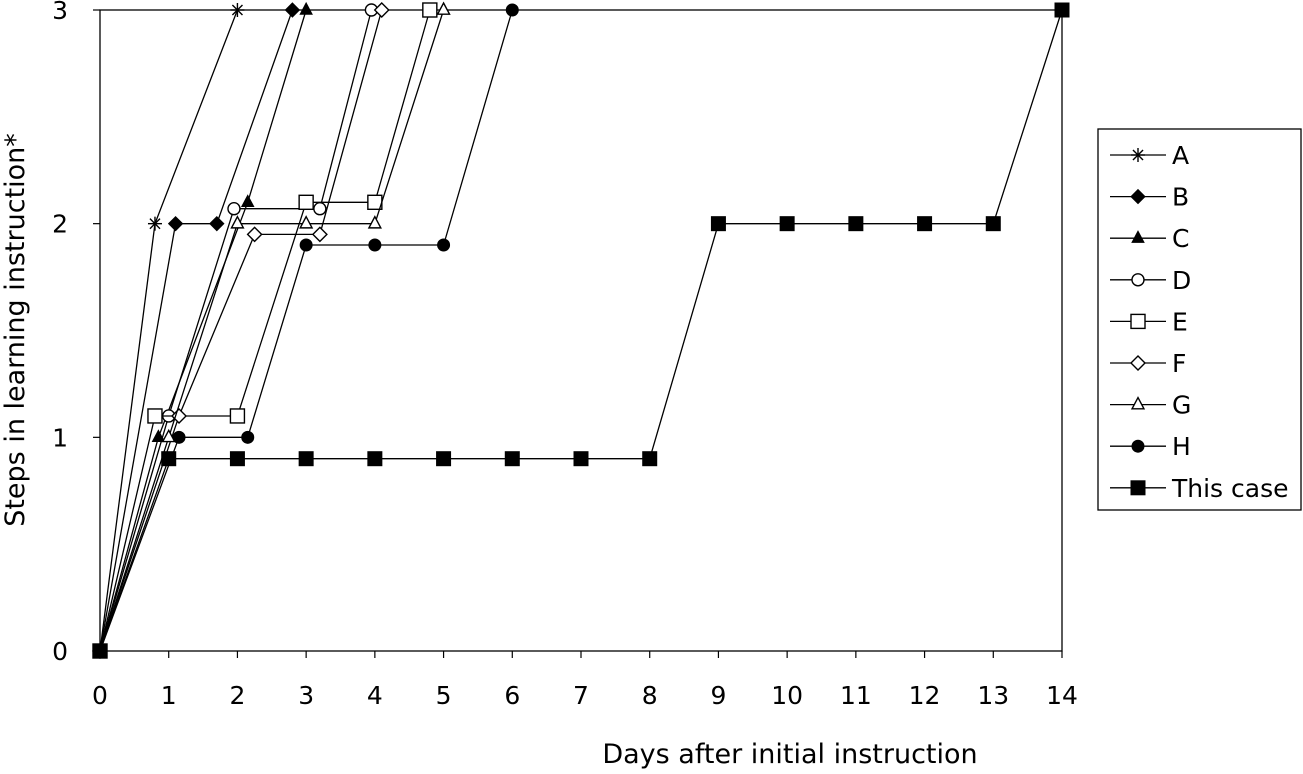 This screenshot has width=1303, height=774. What do you see at coordinates (1181, 405) in the screenshot?
I see `legend-label: G` at bounding box center [1181, 405].